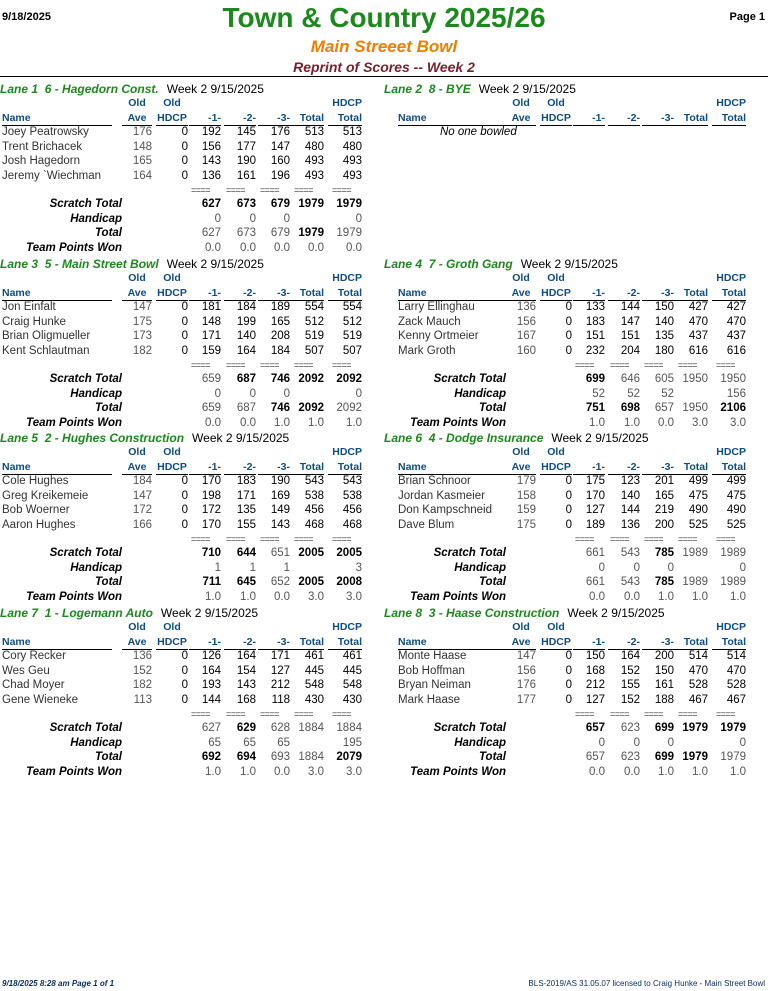  What do you see at coordinates (314, 307) in the screenshot?
I see `bowler-total: 554` at bounding box center [314, 307].